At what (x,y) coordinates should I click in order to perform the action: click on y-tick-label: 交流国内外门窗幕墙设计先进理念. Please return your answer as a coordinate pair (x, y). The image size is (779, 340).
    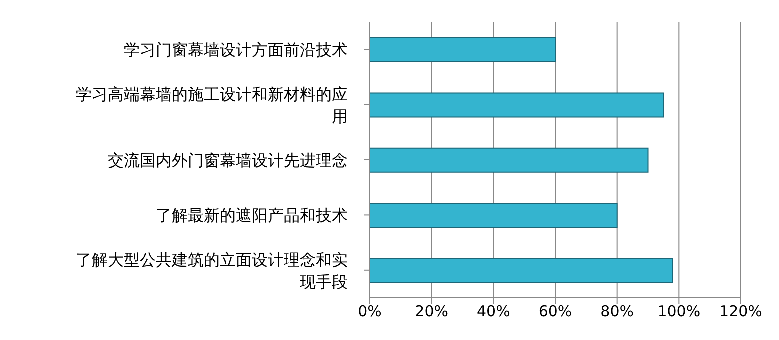
    Looking at the image, I should click on (228, 160).